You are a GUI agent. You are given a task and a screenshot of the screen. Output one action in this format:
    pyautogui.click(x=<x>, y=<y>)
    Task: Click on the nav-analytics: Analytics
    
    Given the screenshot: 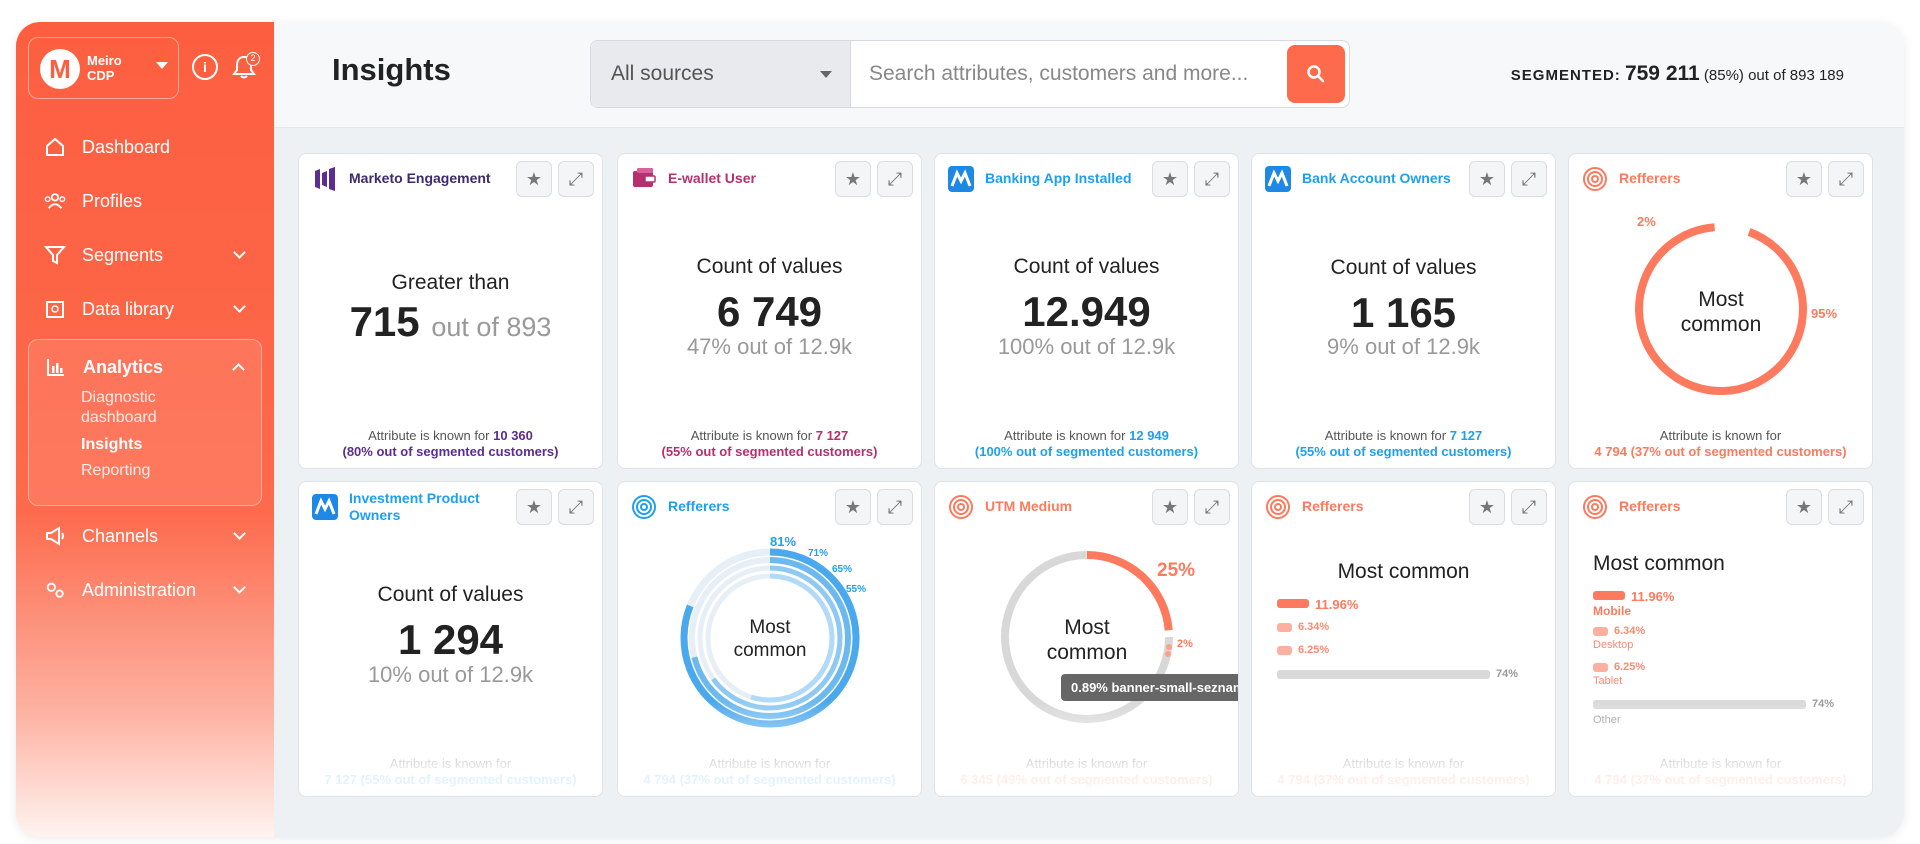 What is the action you would take?
    pyautogui.click(x=145, y=367)
    